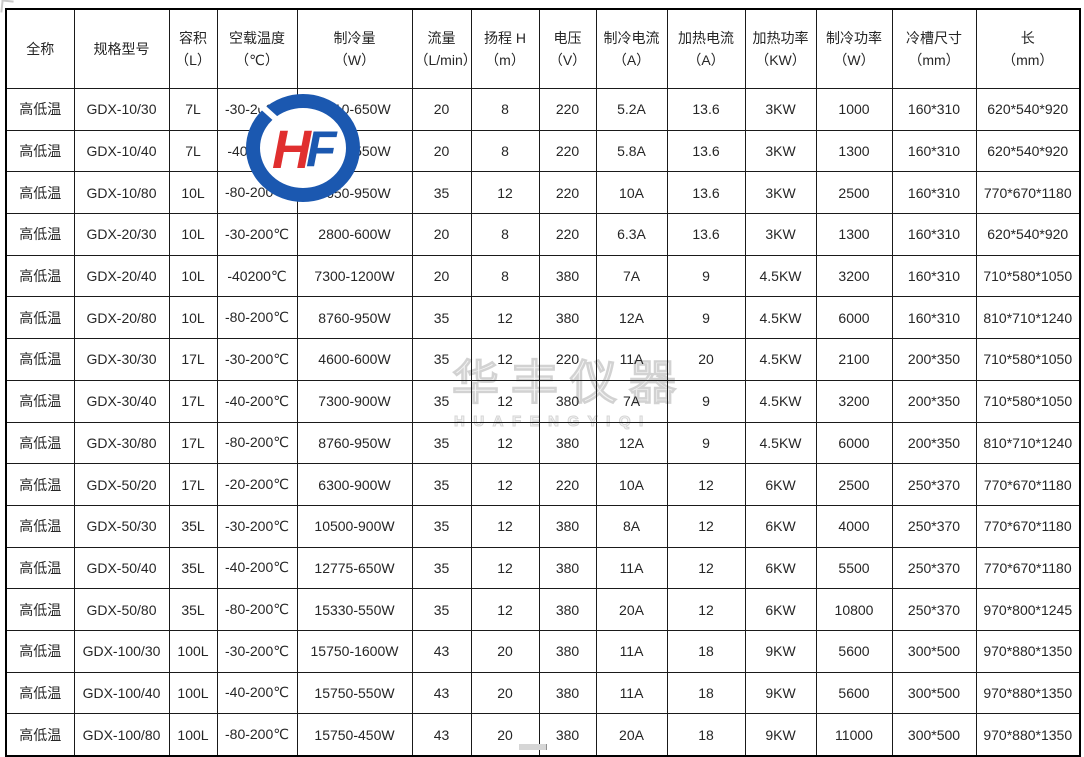 Image resolution: width=1084 pixels, height=757 pixels. What do you see at coordinates (567, 48) in the screenshot?
I see `column-header: 电压 （V）` at bounding box center [567, 48].